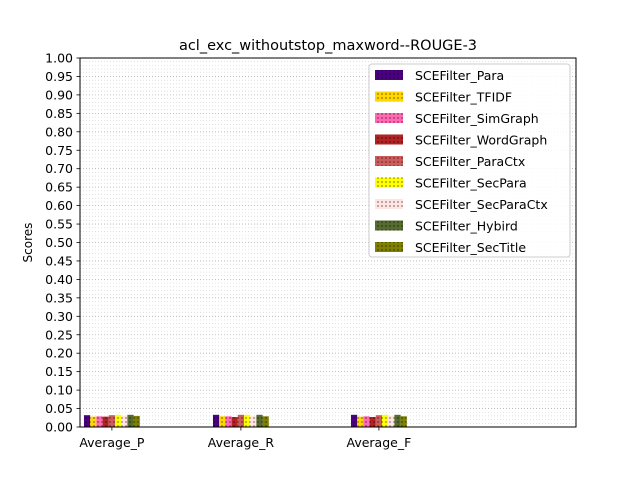 The image size is (640, 484). Describe the element at coordinates (59, 427) in the screenshot. I see `y-tick-label: 0.00` at that location.